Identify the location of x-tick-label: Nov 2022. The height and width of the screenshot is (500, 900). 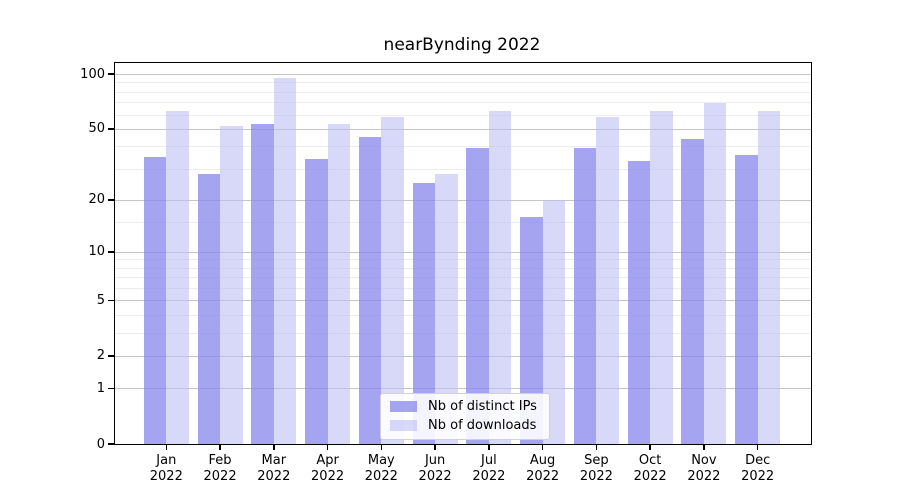
(704, 468).